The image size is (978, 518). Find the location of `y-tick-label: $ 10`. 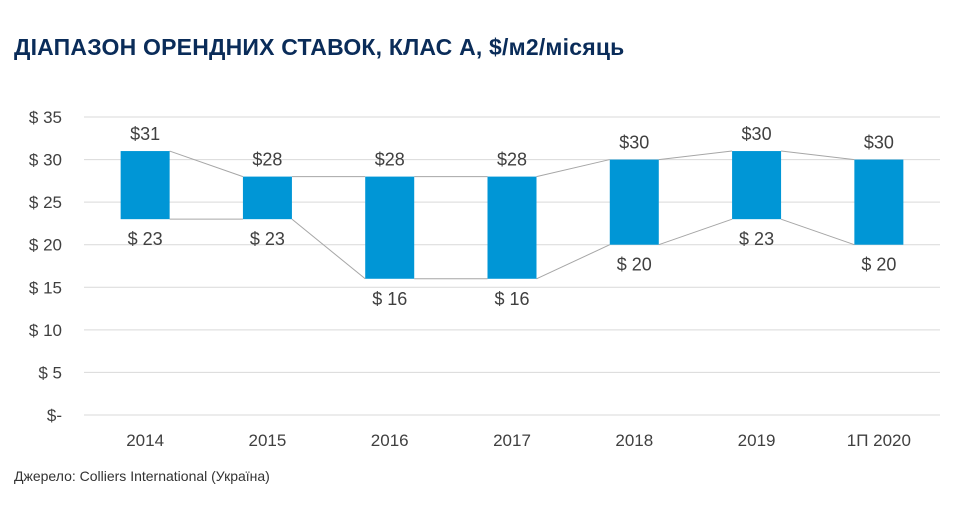

y-tick-label: $ 10 is located at coordinates (45, 330).